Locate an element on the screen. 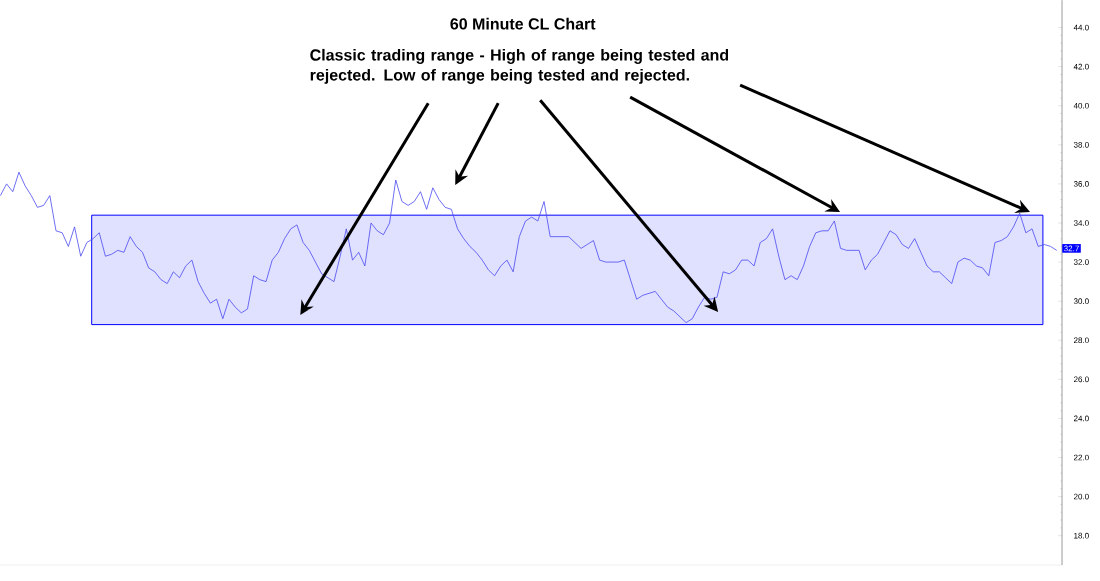  y-tick-label: 38.0 is located at coordinates (1081, 145).